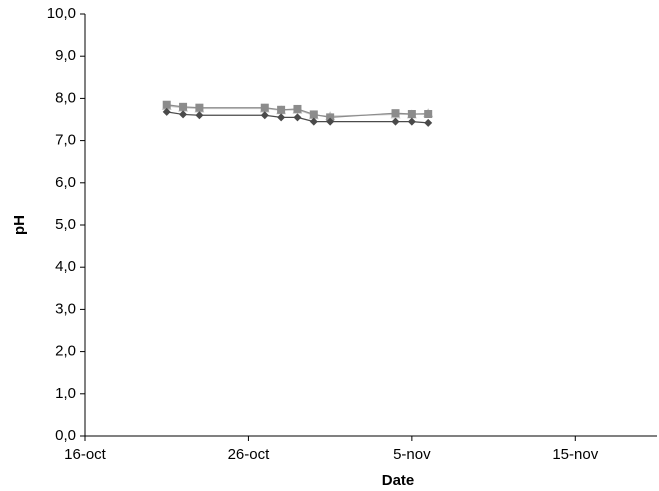  What do you see at coordinates (65, 351) in the screenshot?
I see `y-tick-label: 2,0` at bounding box center [65, 351].